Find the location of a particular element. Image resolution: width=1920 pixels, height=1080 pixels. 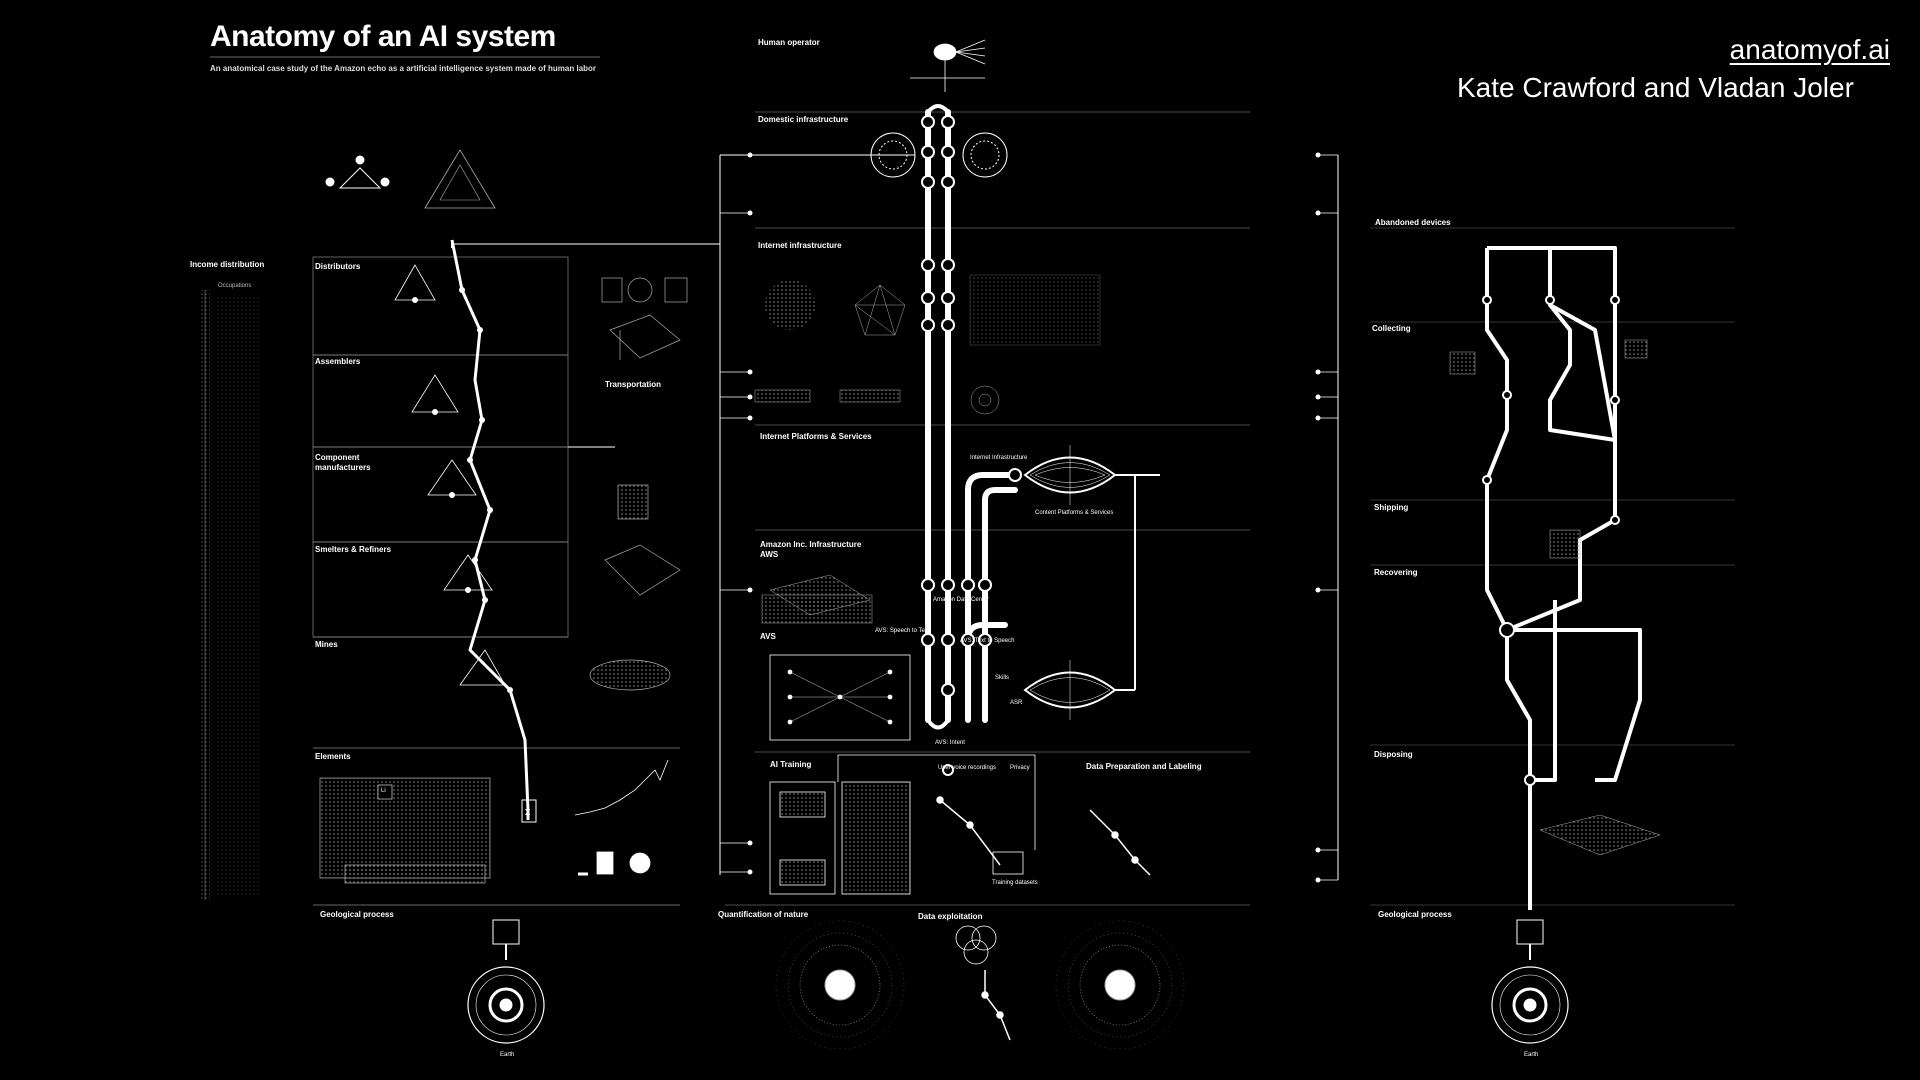

human-operator-label: Human operator is located at coordinates (789, 42).